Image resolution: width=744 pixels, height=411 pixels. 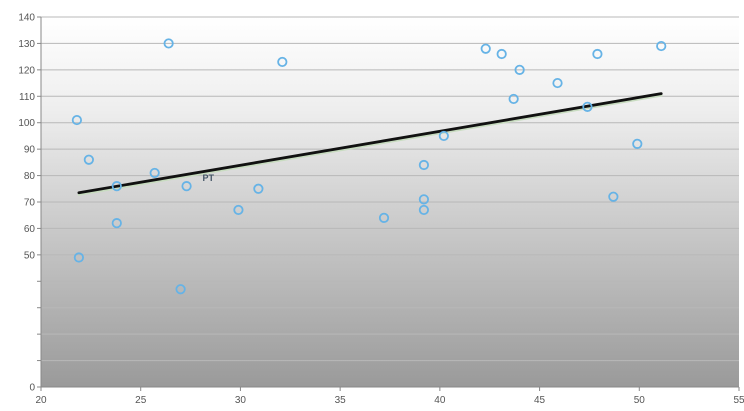 What do you see at coordinates (241, 400) in the screenshot?
I see `x-tick-label-2: 30` at bounding box center [241, 400].